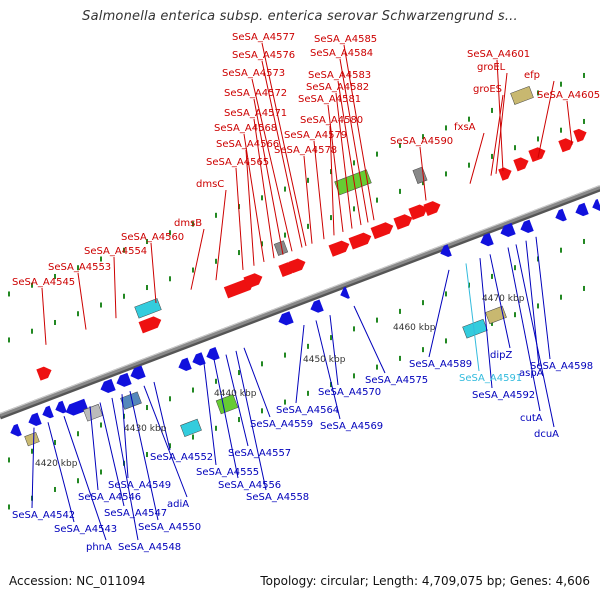 The width and height of the screenshot is (600, 600). Describe the element at coordinates (568, 95) in the screenshot. I see `gene-label: SeSA_A4605` at that location.